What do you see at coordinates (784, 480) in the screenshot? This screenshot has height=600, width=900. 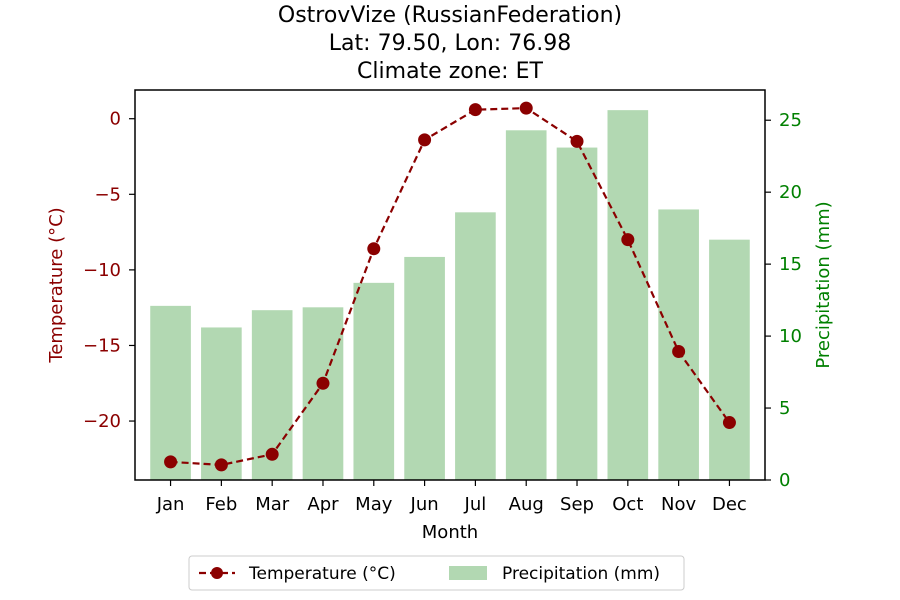 I see `right-tick-label: 0` at bounding box center [784, 480].